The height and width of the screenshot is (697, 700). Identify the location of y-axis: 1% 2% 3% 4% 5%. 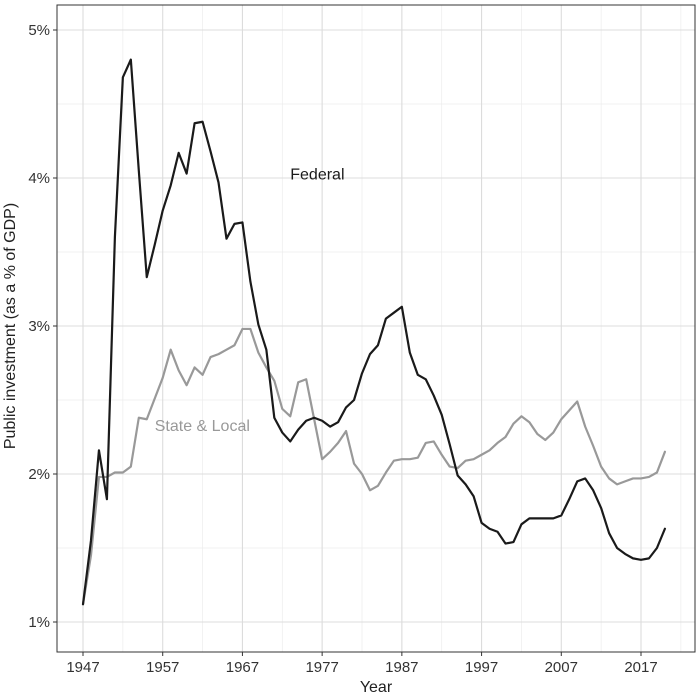
(42, 326).